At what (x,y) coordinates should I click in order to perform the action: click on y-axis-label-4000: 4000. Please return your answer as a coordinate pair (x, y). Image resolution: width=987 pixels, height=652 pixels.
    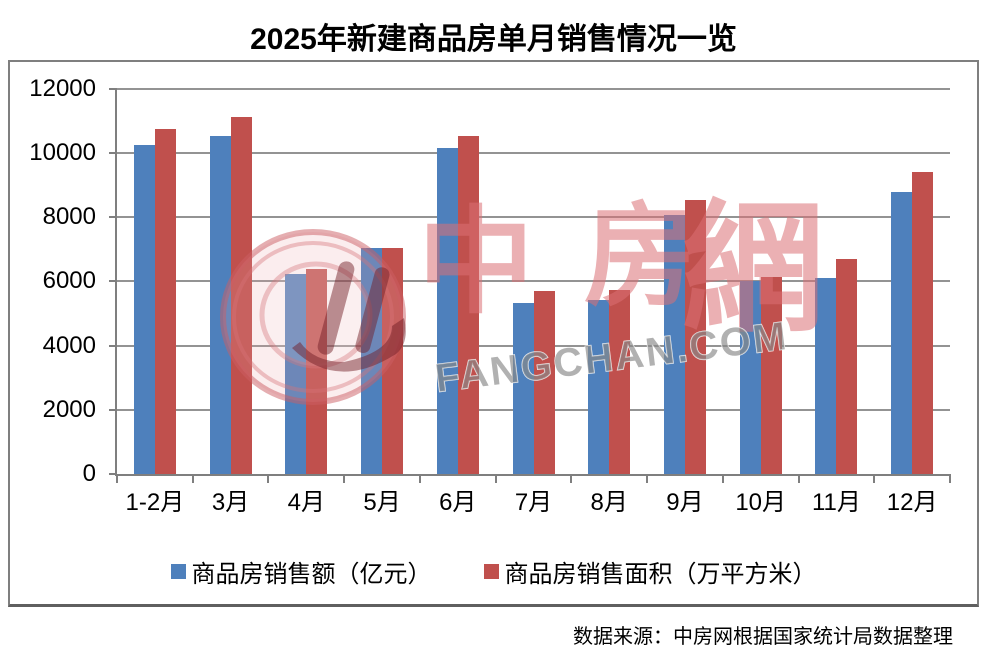
    Looking at the image, I should click on (69, 345).